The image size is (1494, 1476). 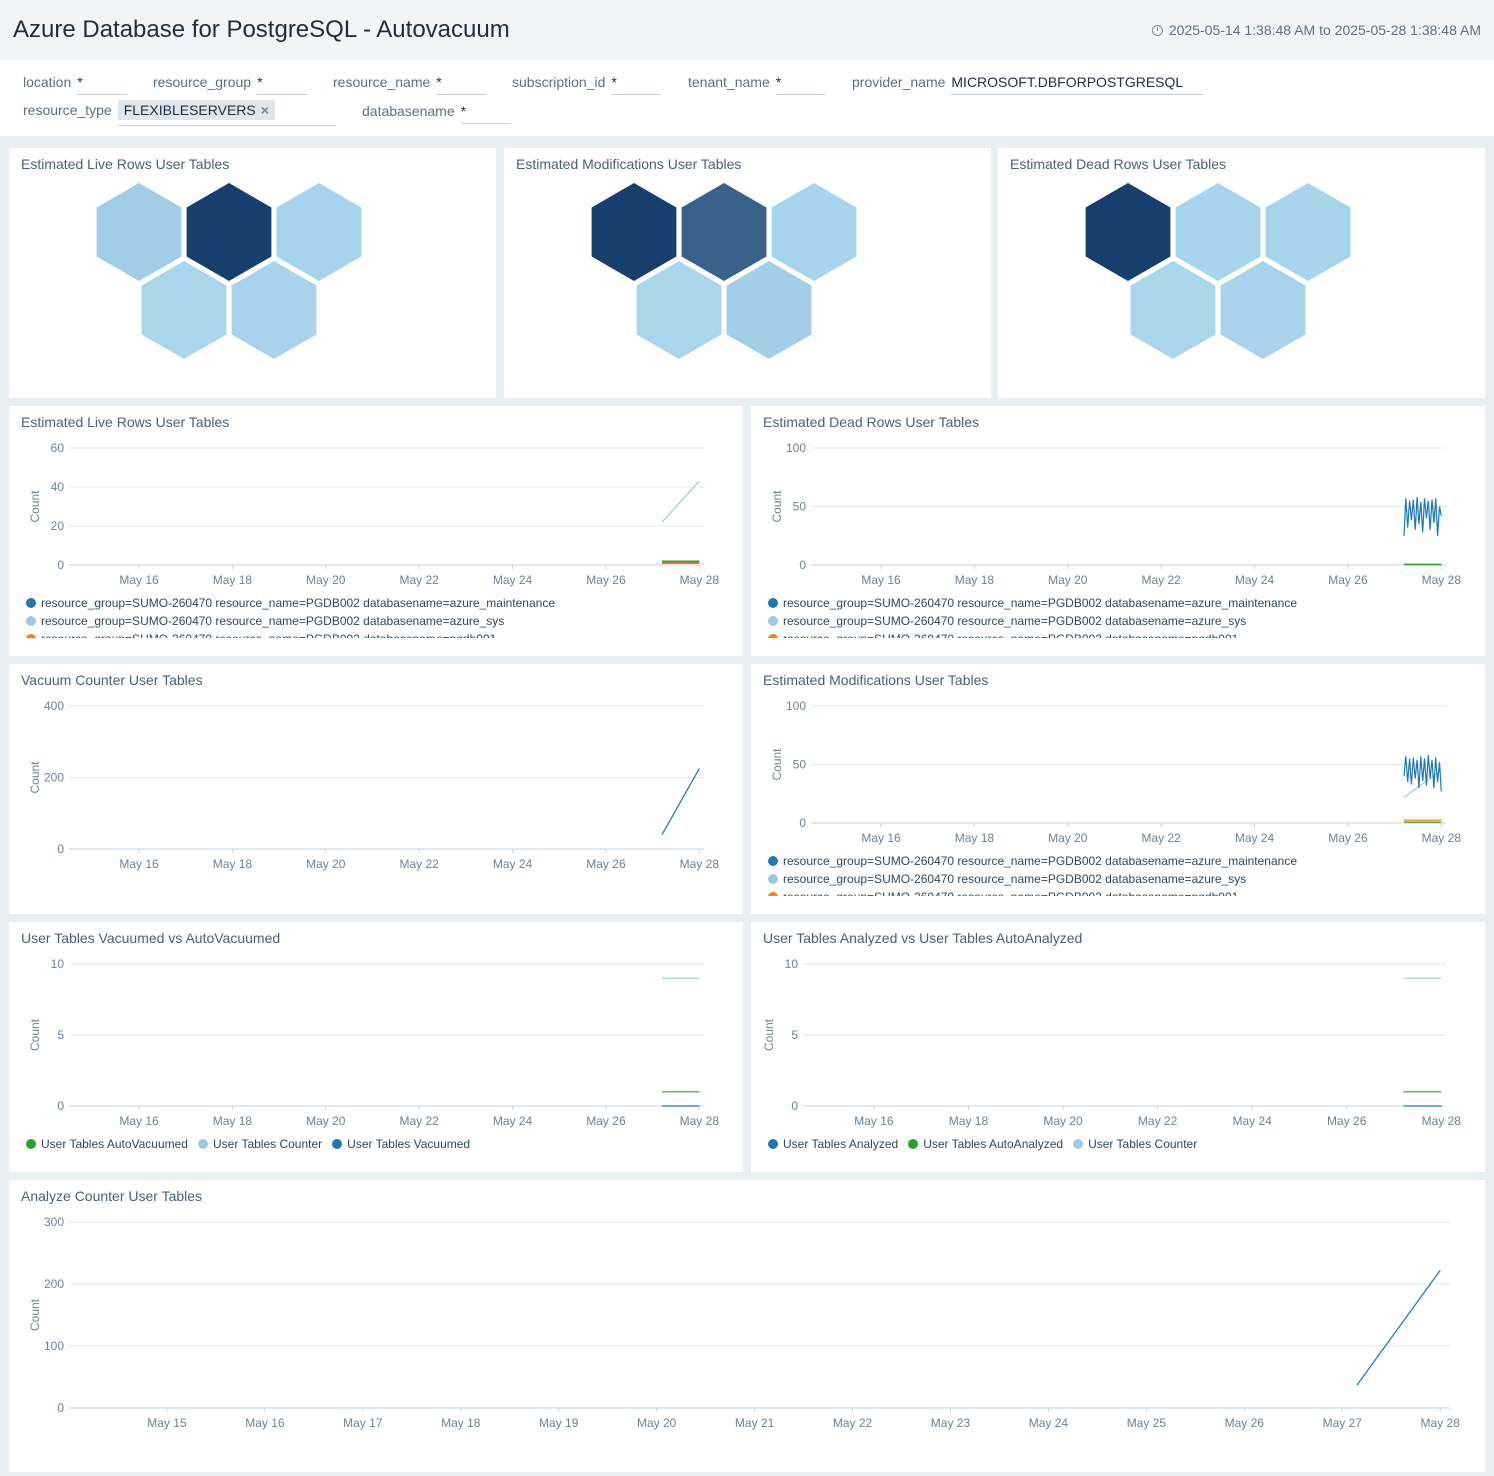 What do you see at coordinates (841, 1144) in the screenshot?
I see `legend-label: User Tables Analyzed` at bounding box center [841, 1144].